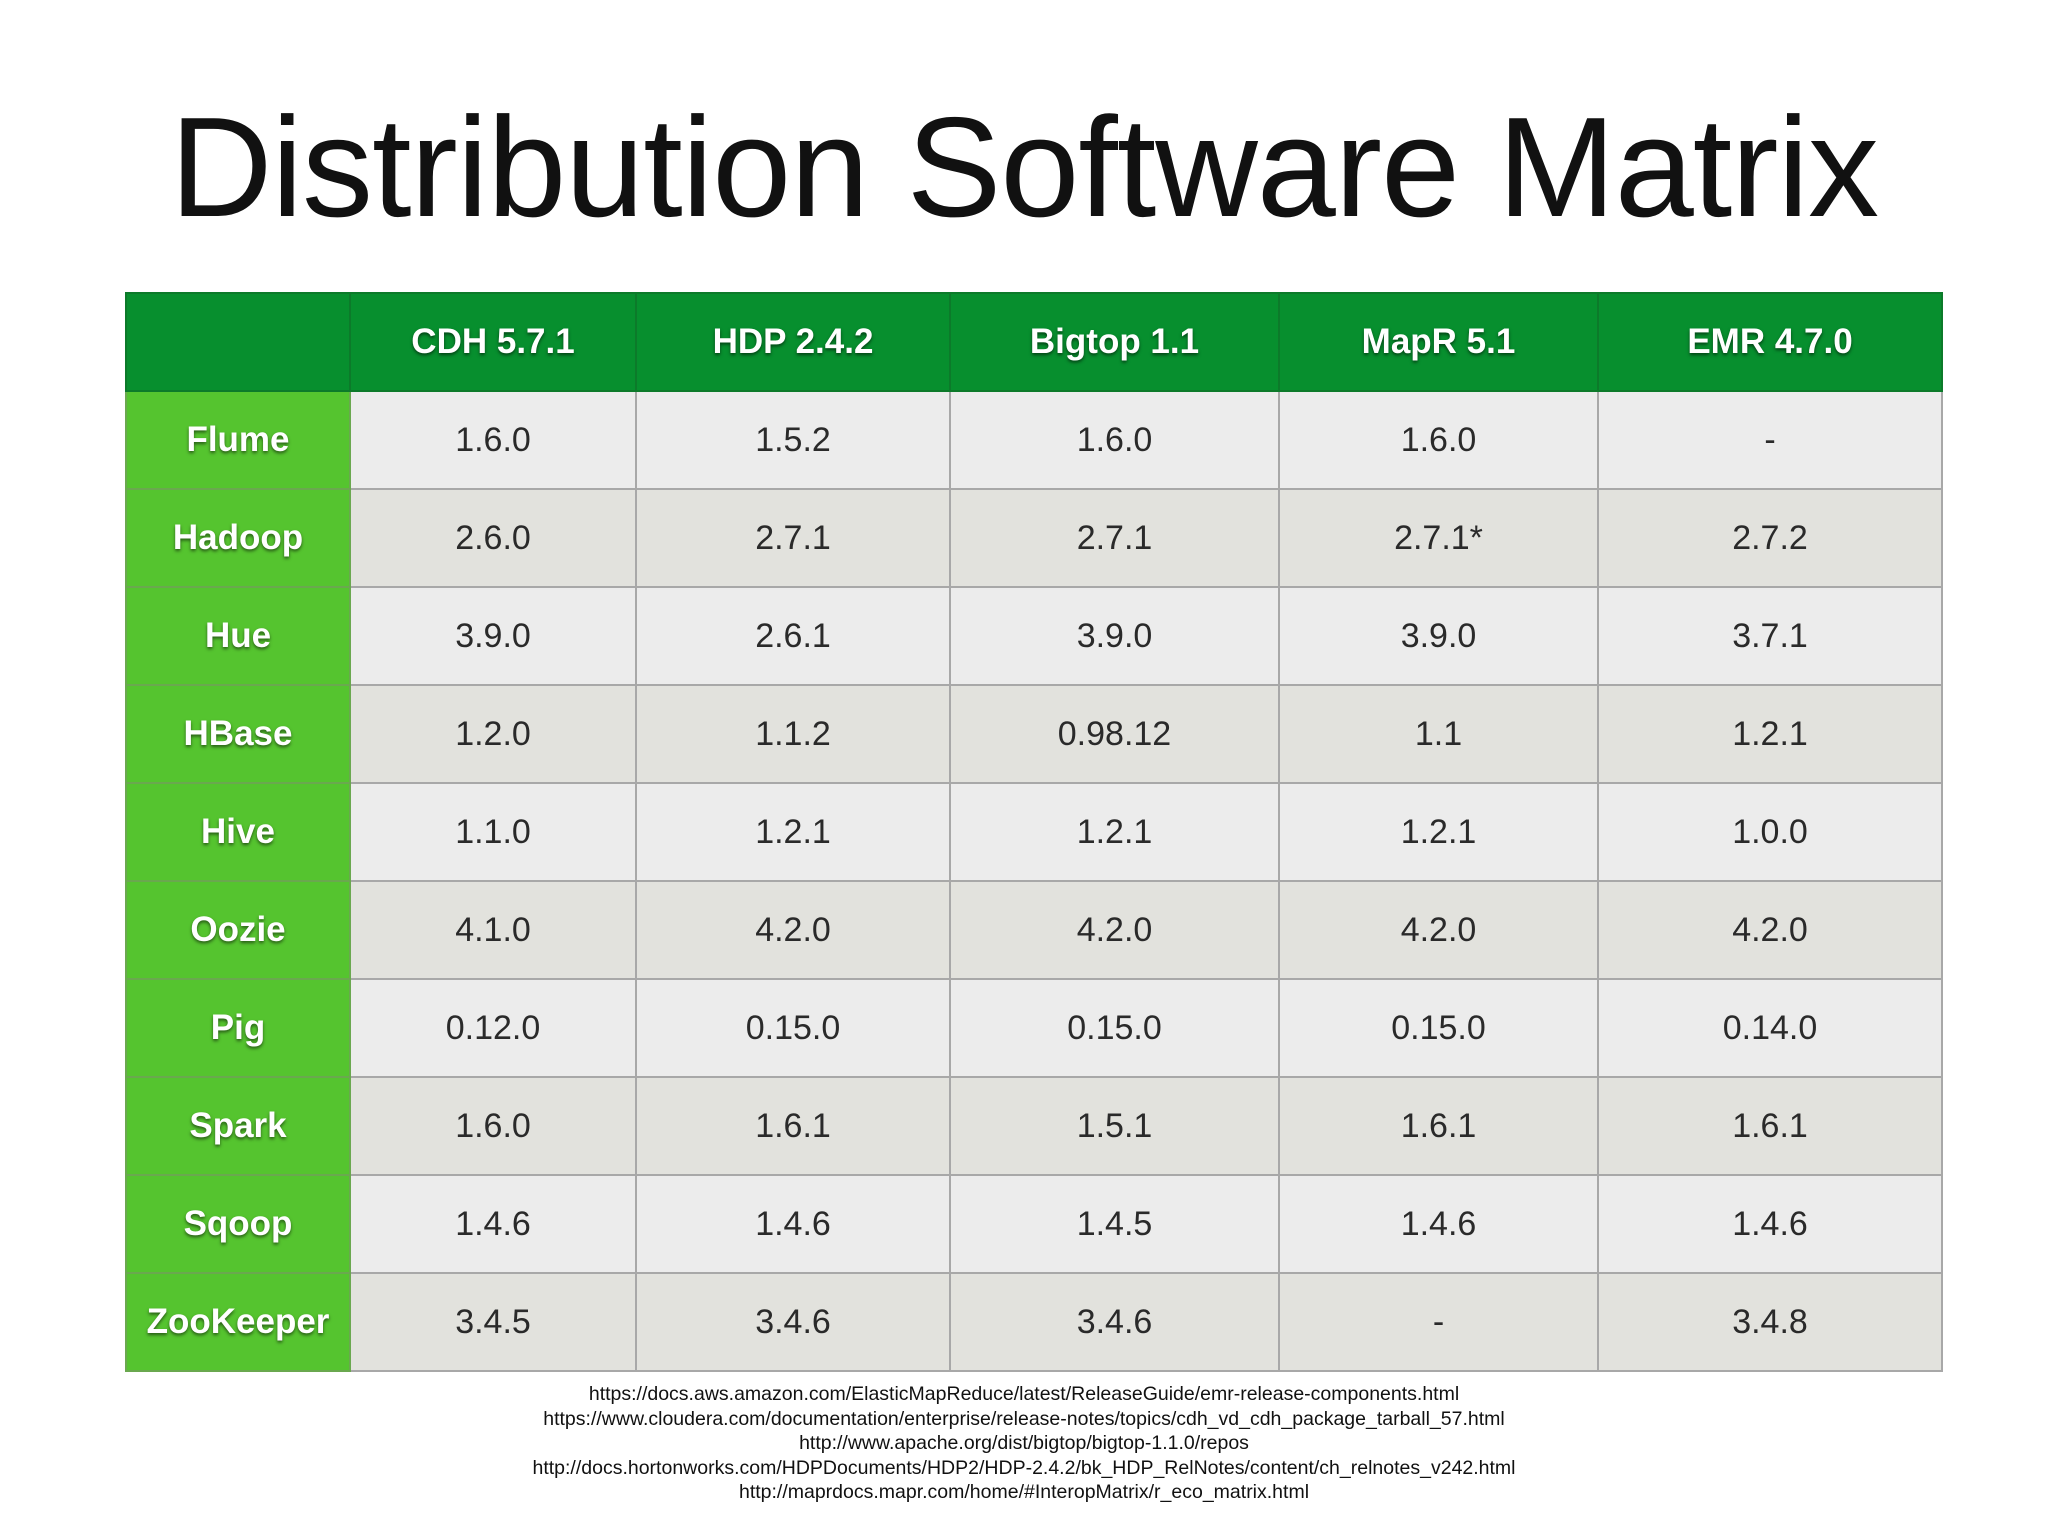 The height and width of the screenshot is (1536, 2048). Describe the element at coordinates (493, 342) in the screenshot. I see `column-header-cdh: CDH 5.7.1` at that location.